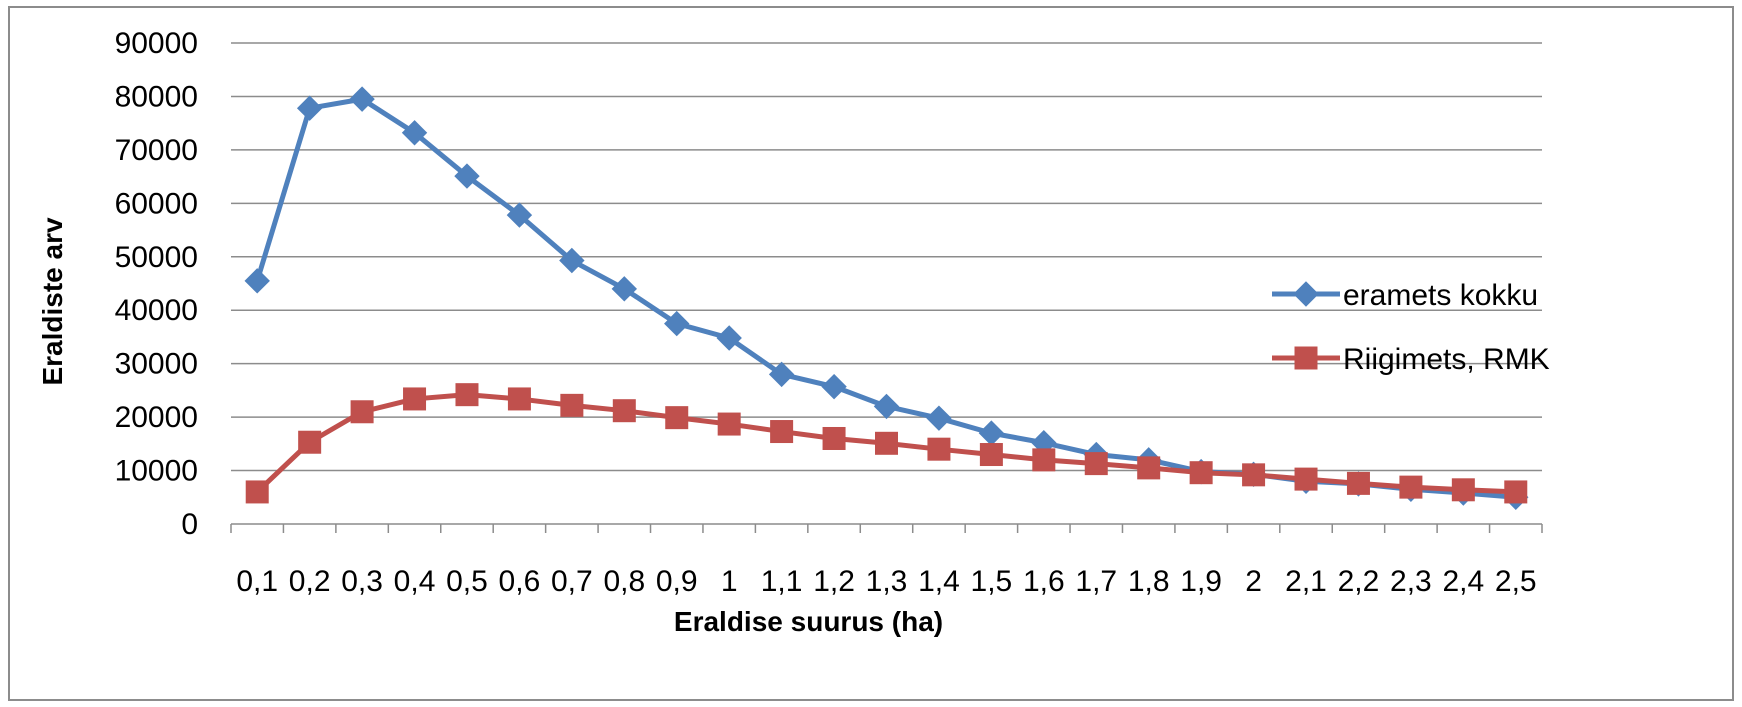 This screenshot has height=707, width=1742. I want to click on x-tick-label: 1,7, so click(1096, 581).